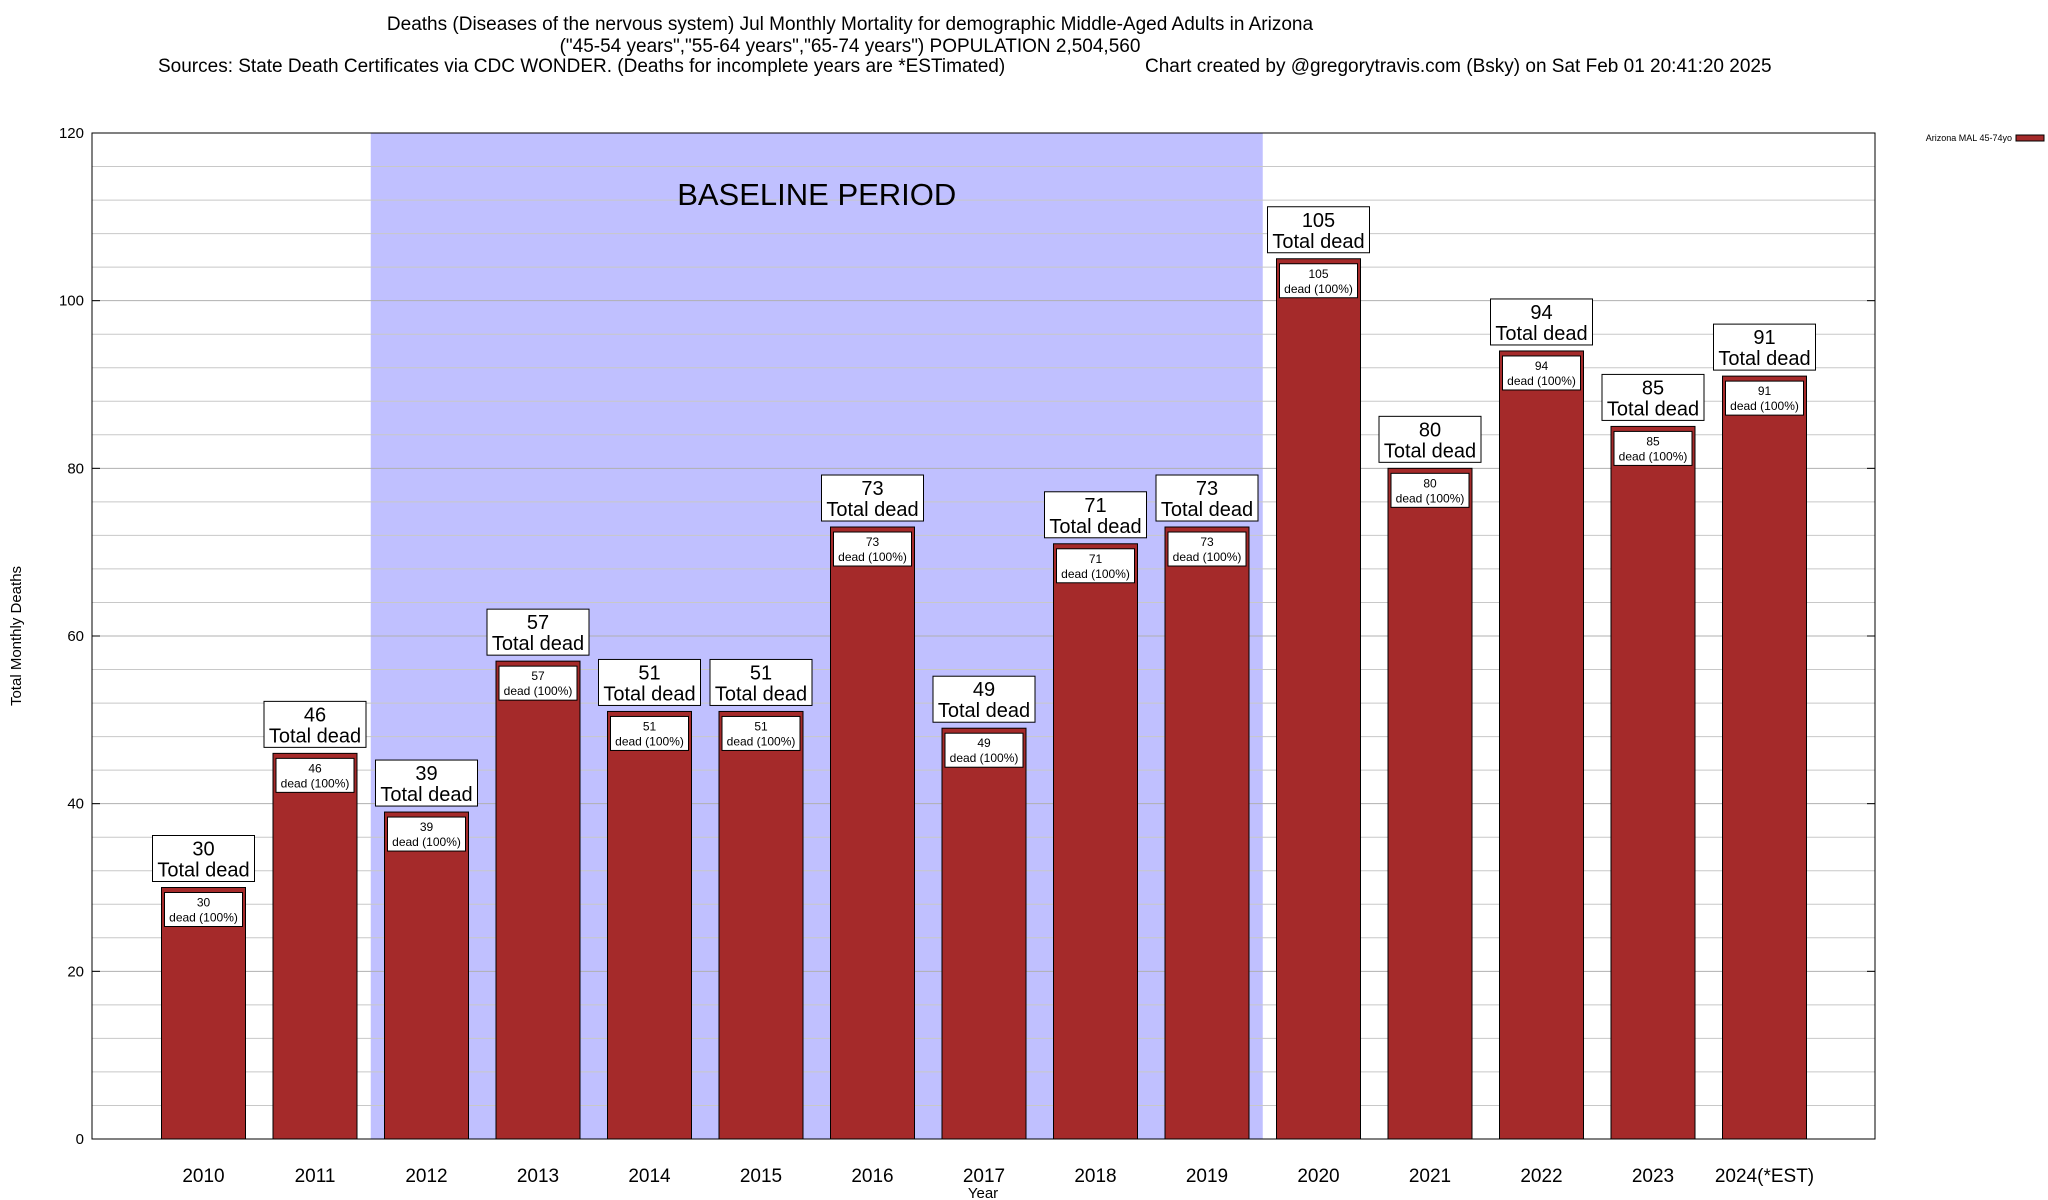 Image resolution: width=2048 pixels, height=1200 pixels. Describe the element at coordinates (873, 542) in the screenshot. I see `bar-inner-value: 73` at that location.